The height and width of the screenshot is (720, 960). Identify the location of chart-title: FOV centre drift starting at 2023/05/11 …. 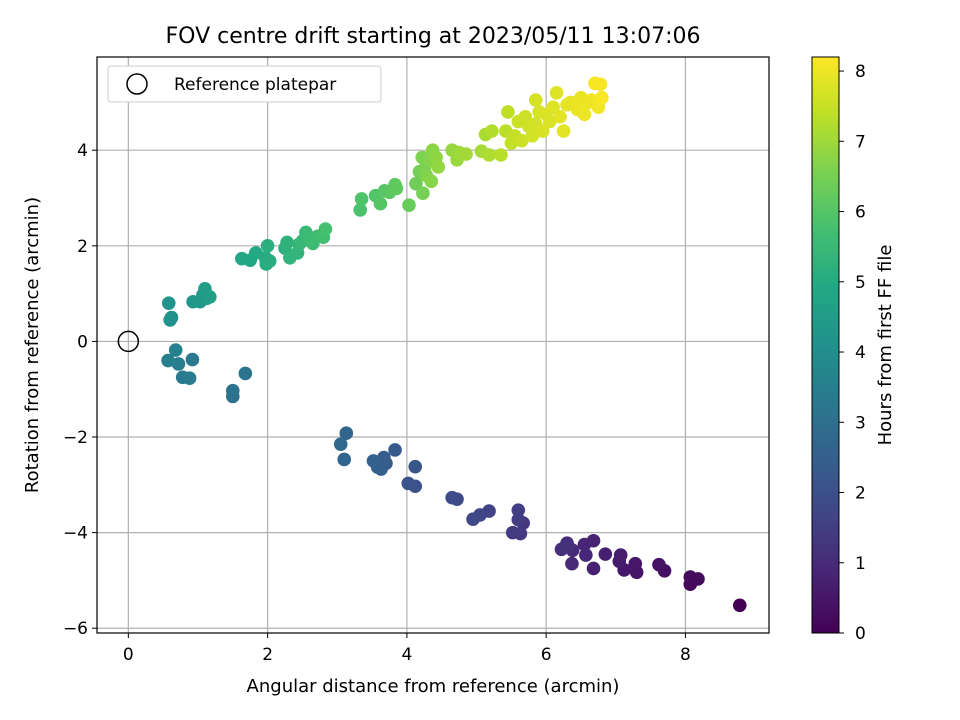
(433, 36).